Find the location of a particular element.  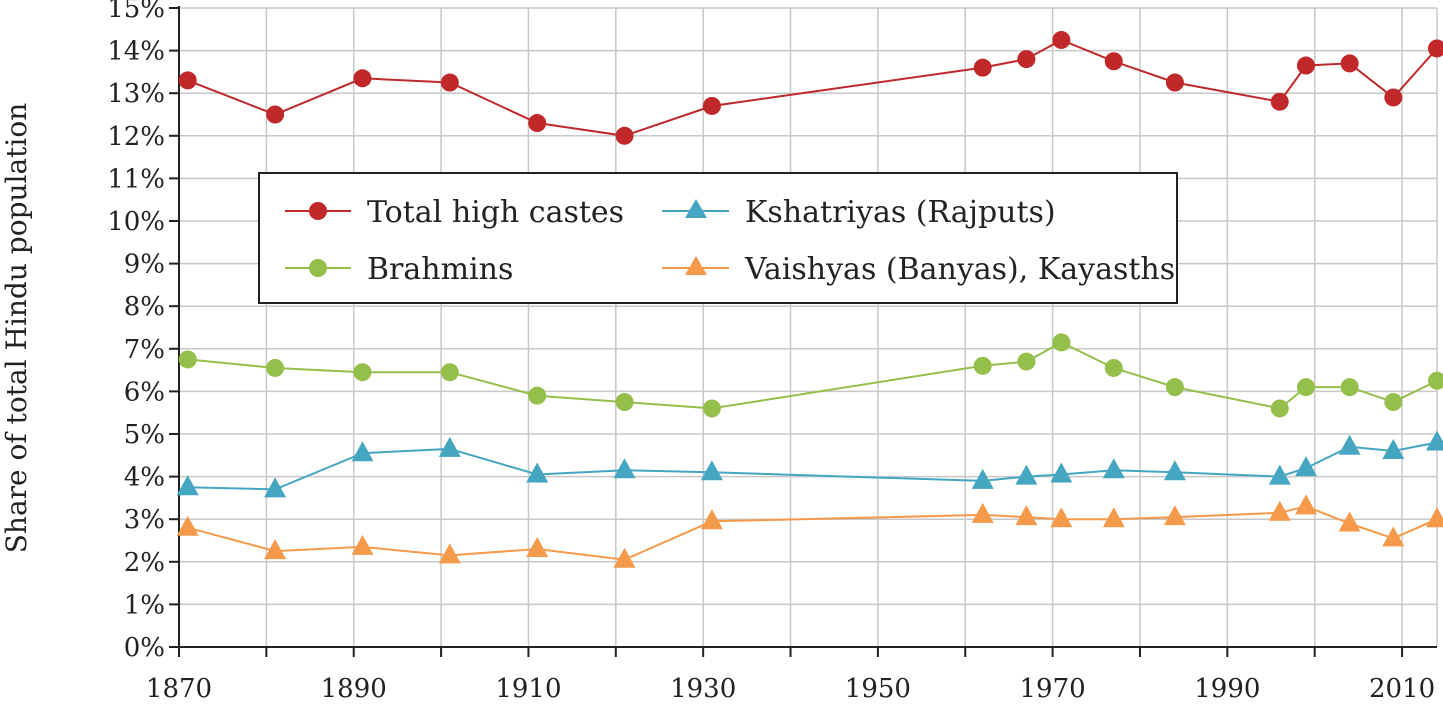

x-tick-label: 1870 is located at coordinates (179, 689).